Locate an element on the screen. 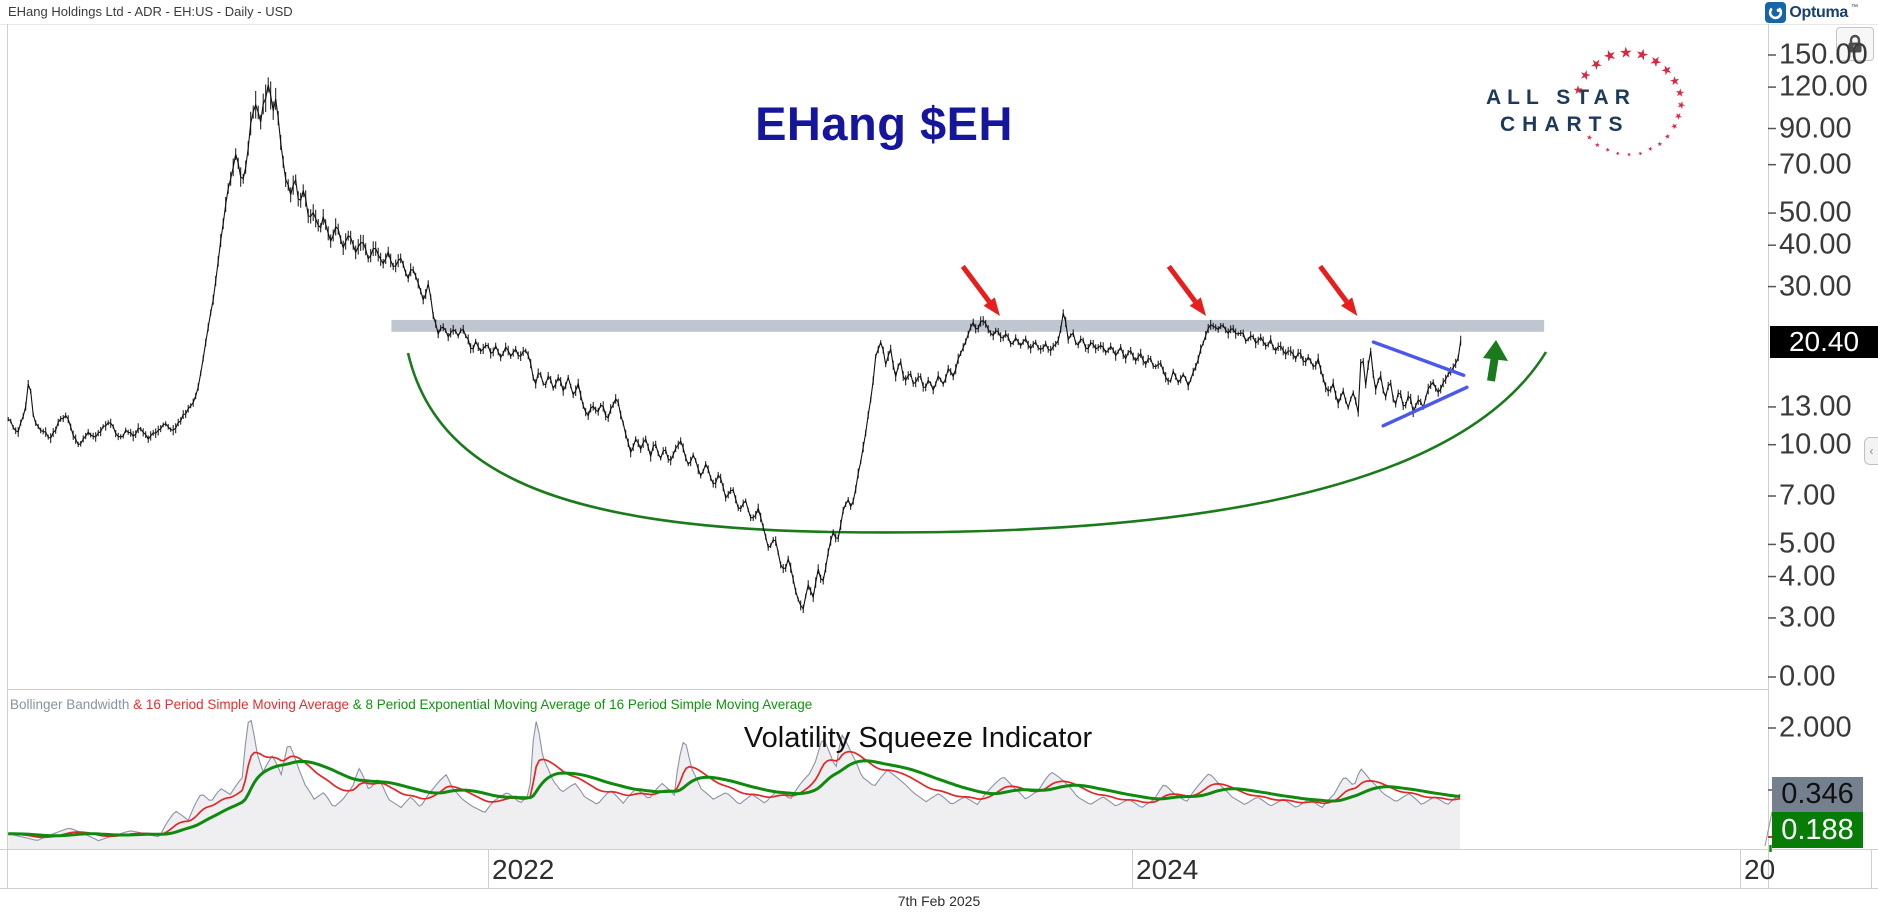 Image resolution: width=1878 pixels, height=924 pixels. price-axis-label: 3.00 is located at coordinates (1807, 617).